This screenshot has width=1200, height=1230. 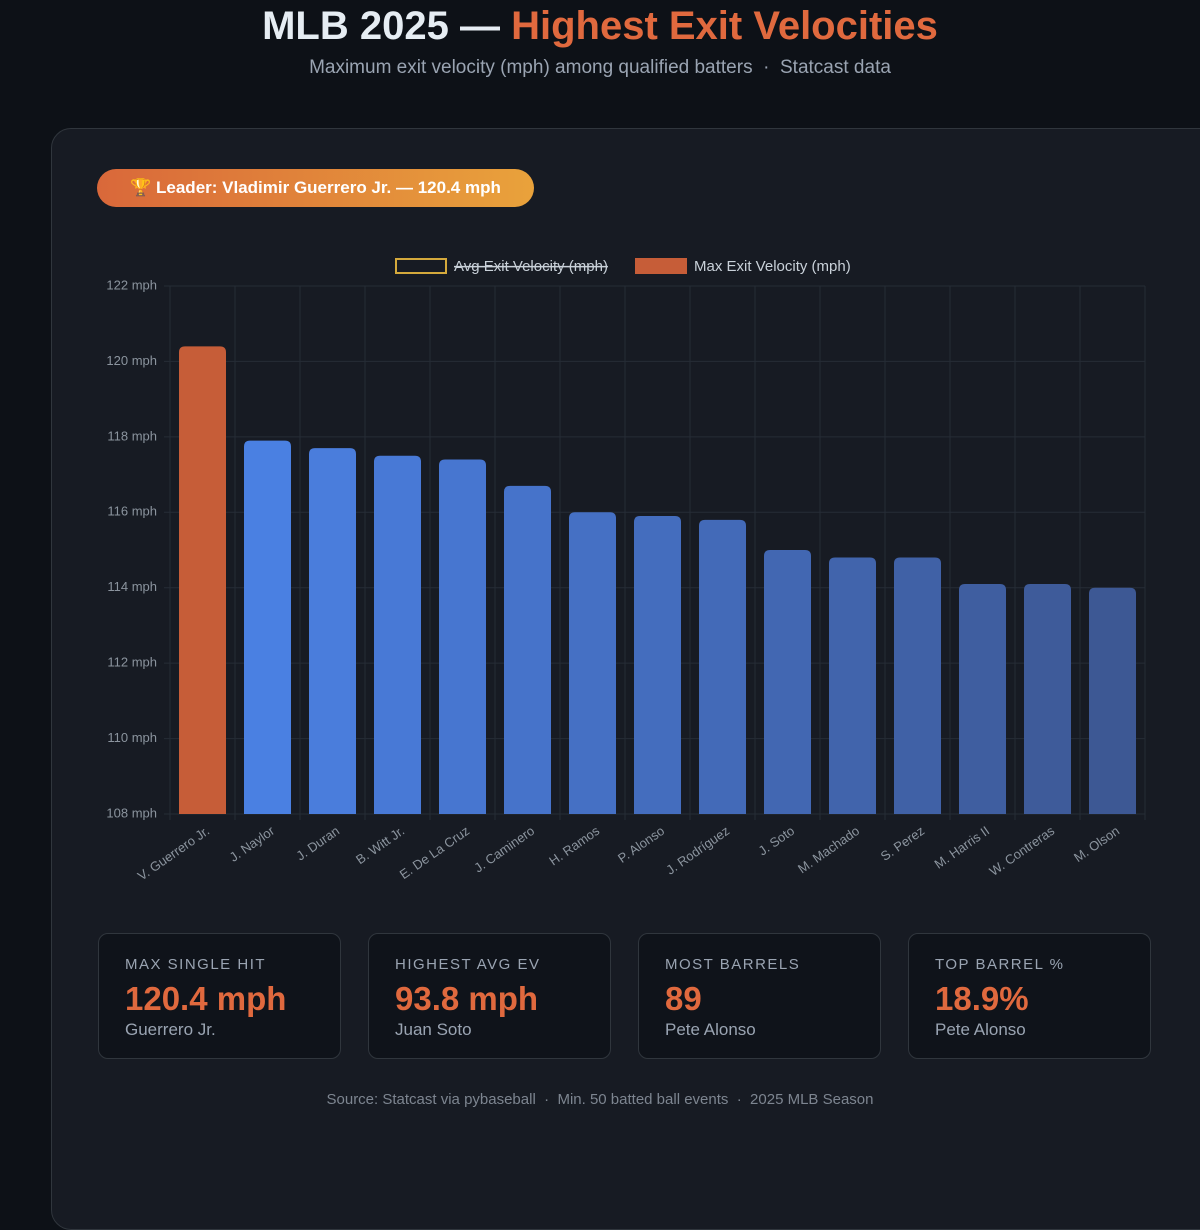 I want to click on y-tick-label: 112 mph, so click(x=132, y=662).